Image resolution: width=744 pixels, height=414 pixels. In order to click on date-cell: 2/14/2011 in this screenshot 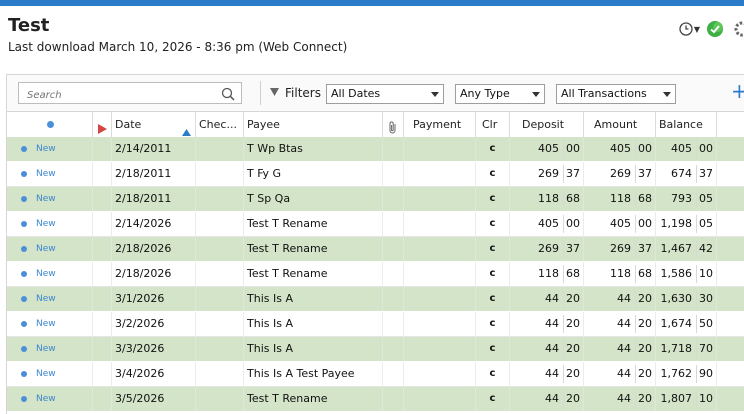, I will do `click(154, 149)`.